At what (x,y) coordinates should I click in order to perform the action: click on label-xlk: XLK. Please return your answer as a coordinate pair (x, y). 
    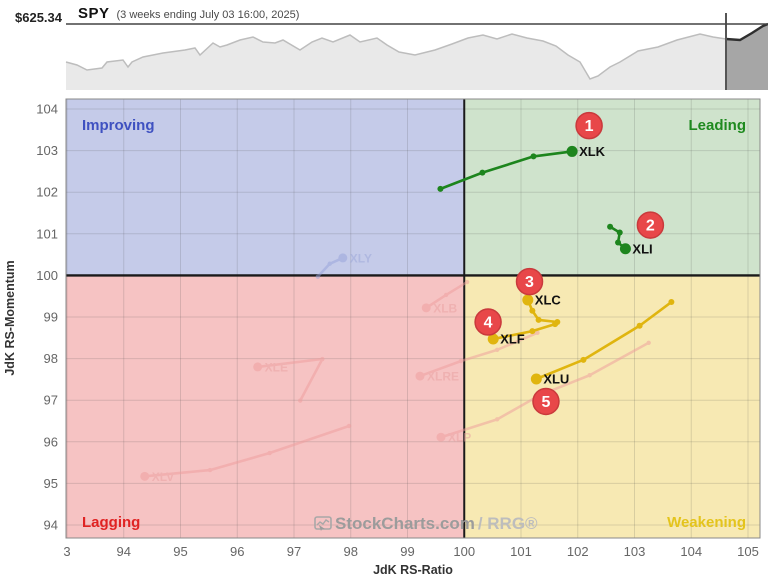
    Looking at the image, I should click on (592, 151).